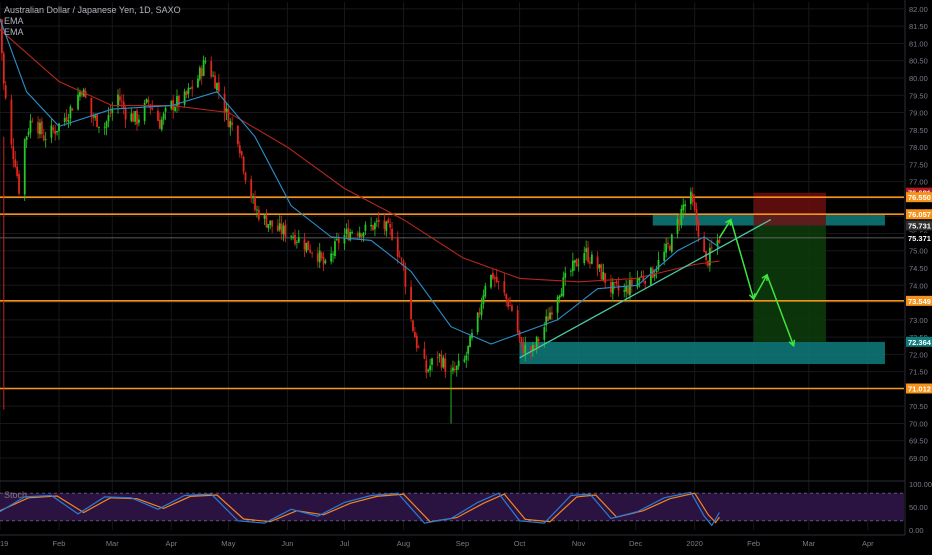  I want to click on y-tick-label: 78.00, so click(918, 147).